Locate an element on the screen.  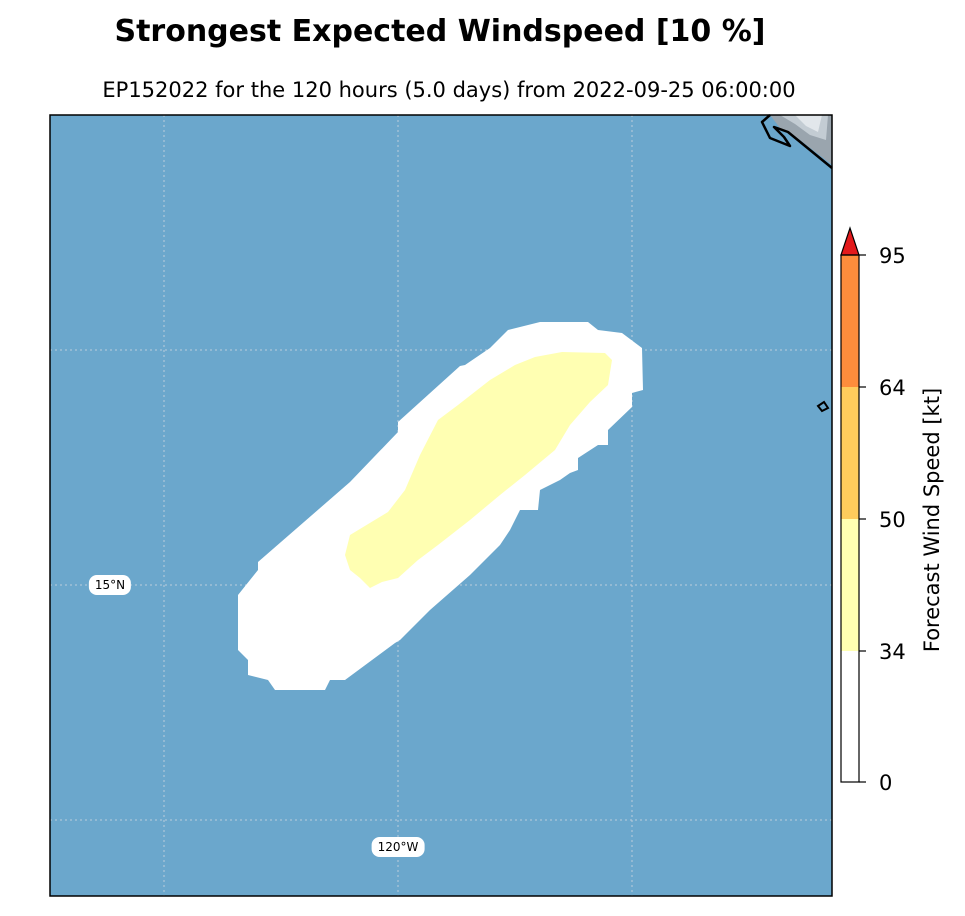
colorbar-ticks is located at coordinates (862, 518).